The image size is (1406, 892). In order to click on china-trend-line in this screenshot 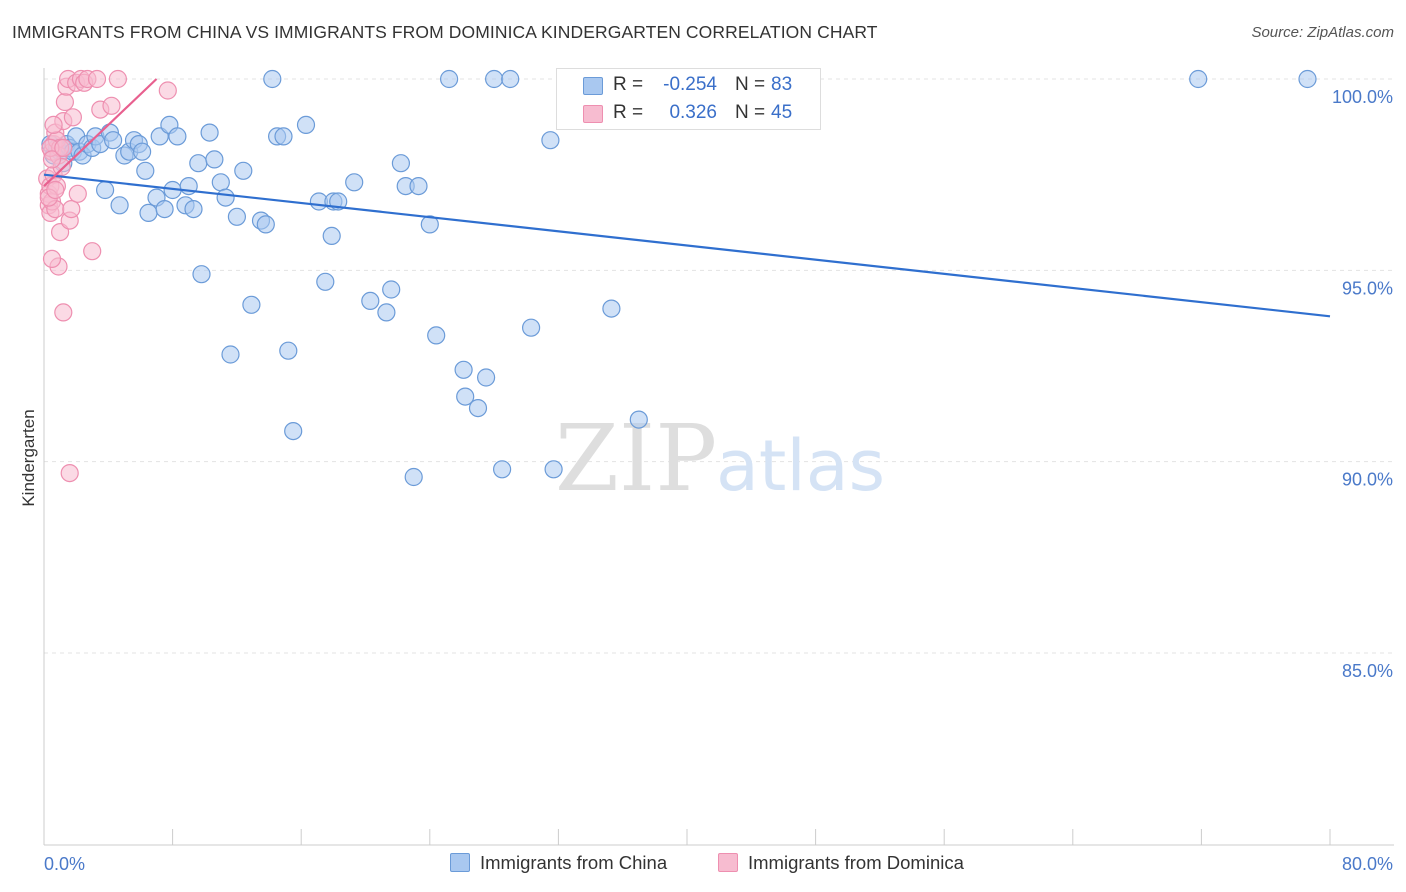, I will do `click(687, 245)`.